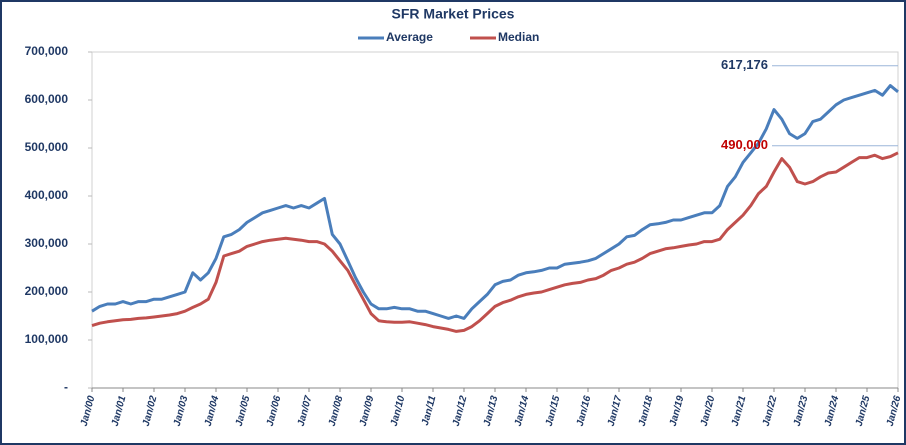 This screenshot has width=906, height=445. Describe the element at coordinates (47, 195) in the screenshot. I see `y-tick-label: 400,000` at that location.